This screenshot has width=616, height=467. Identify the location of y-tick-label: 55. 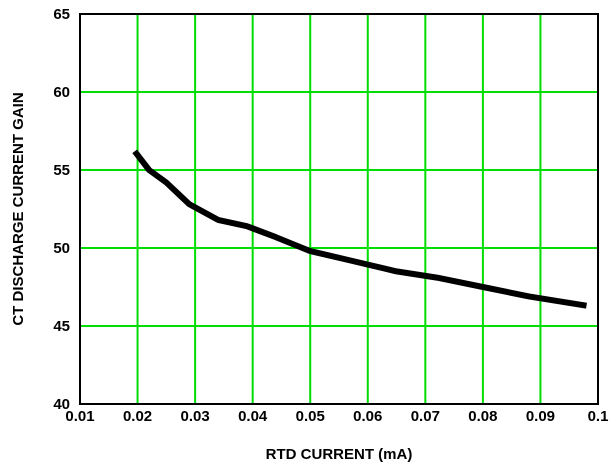
(61, 170).